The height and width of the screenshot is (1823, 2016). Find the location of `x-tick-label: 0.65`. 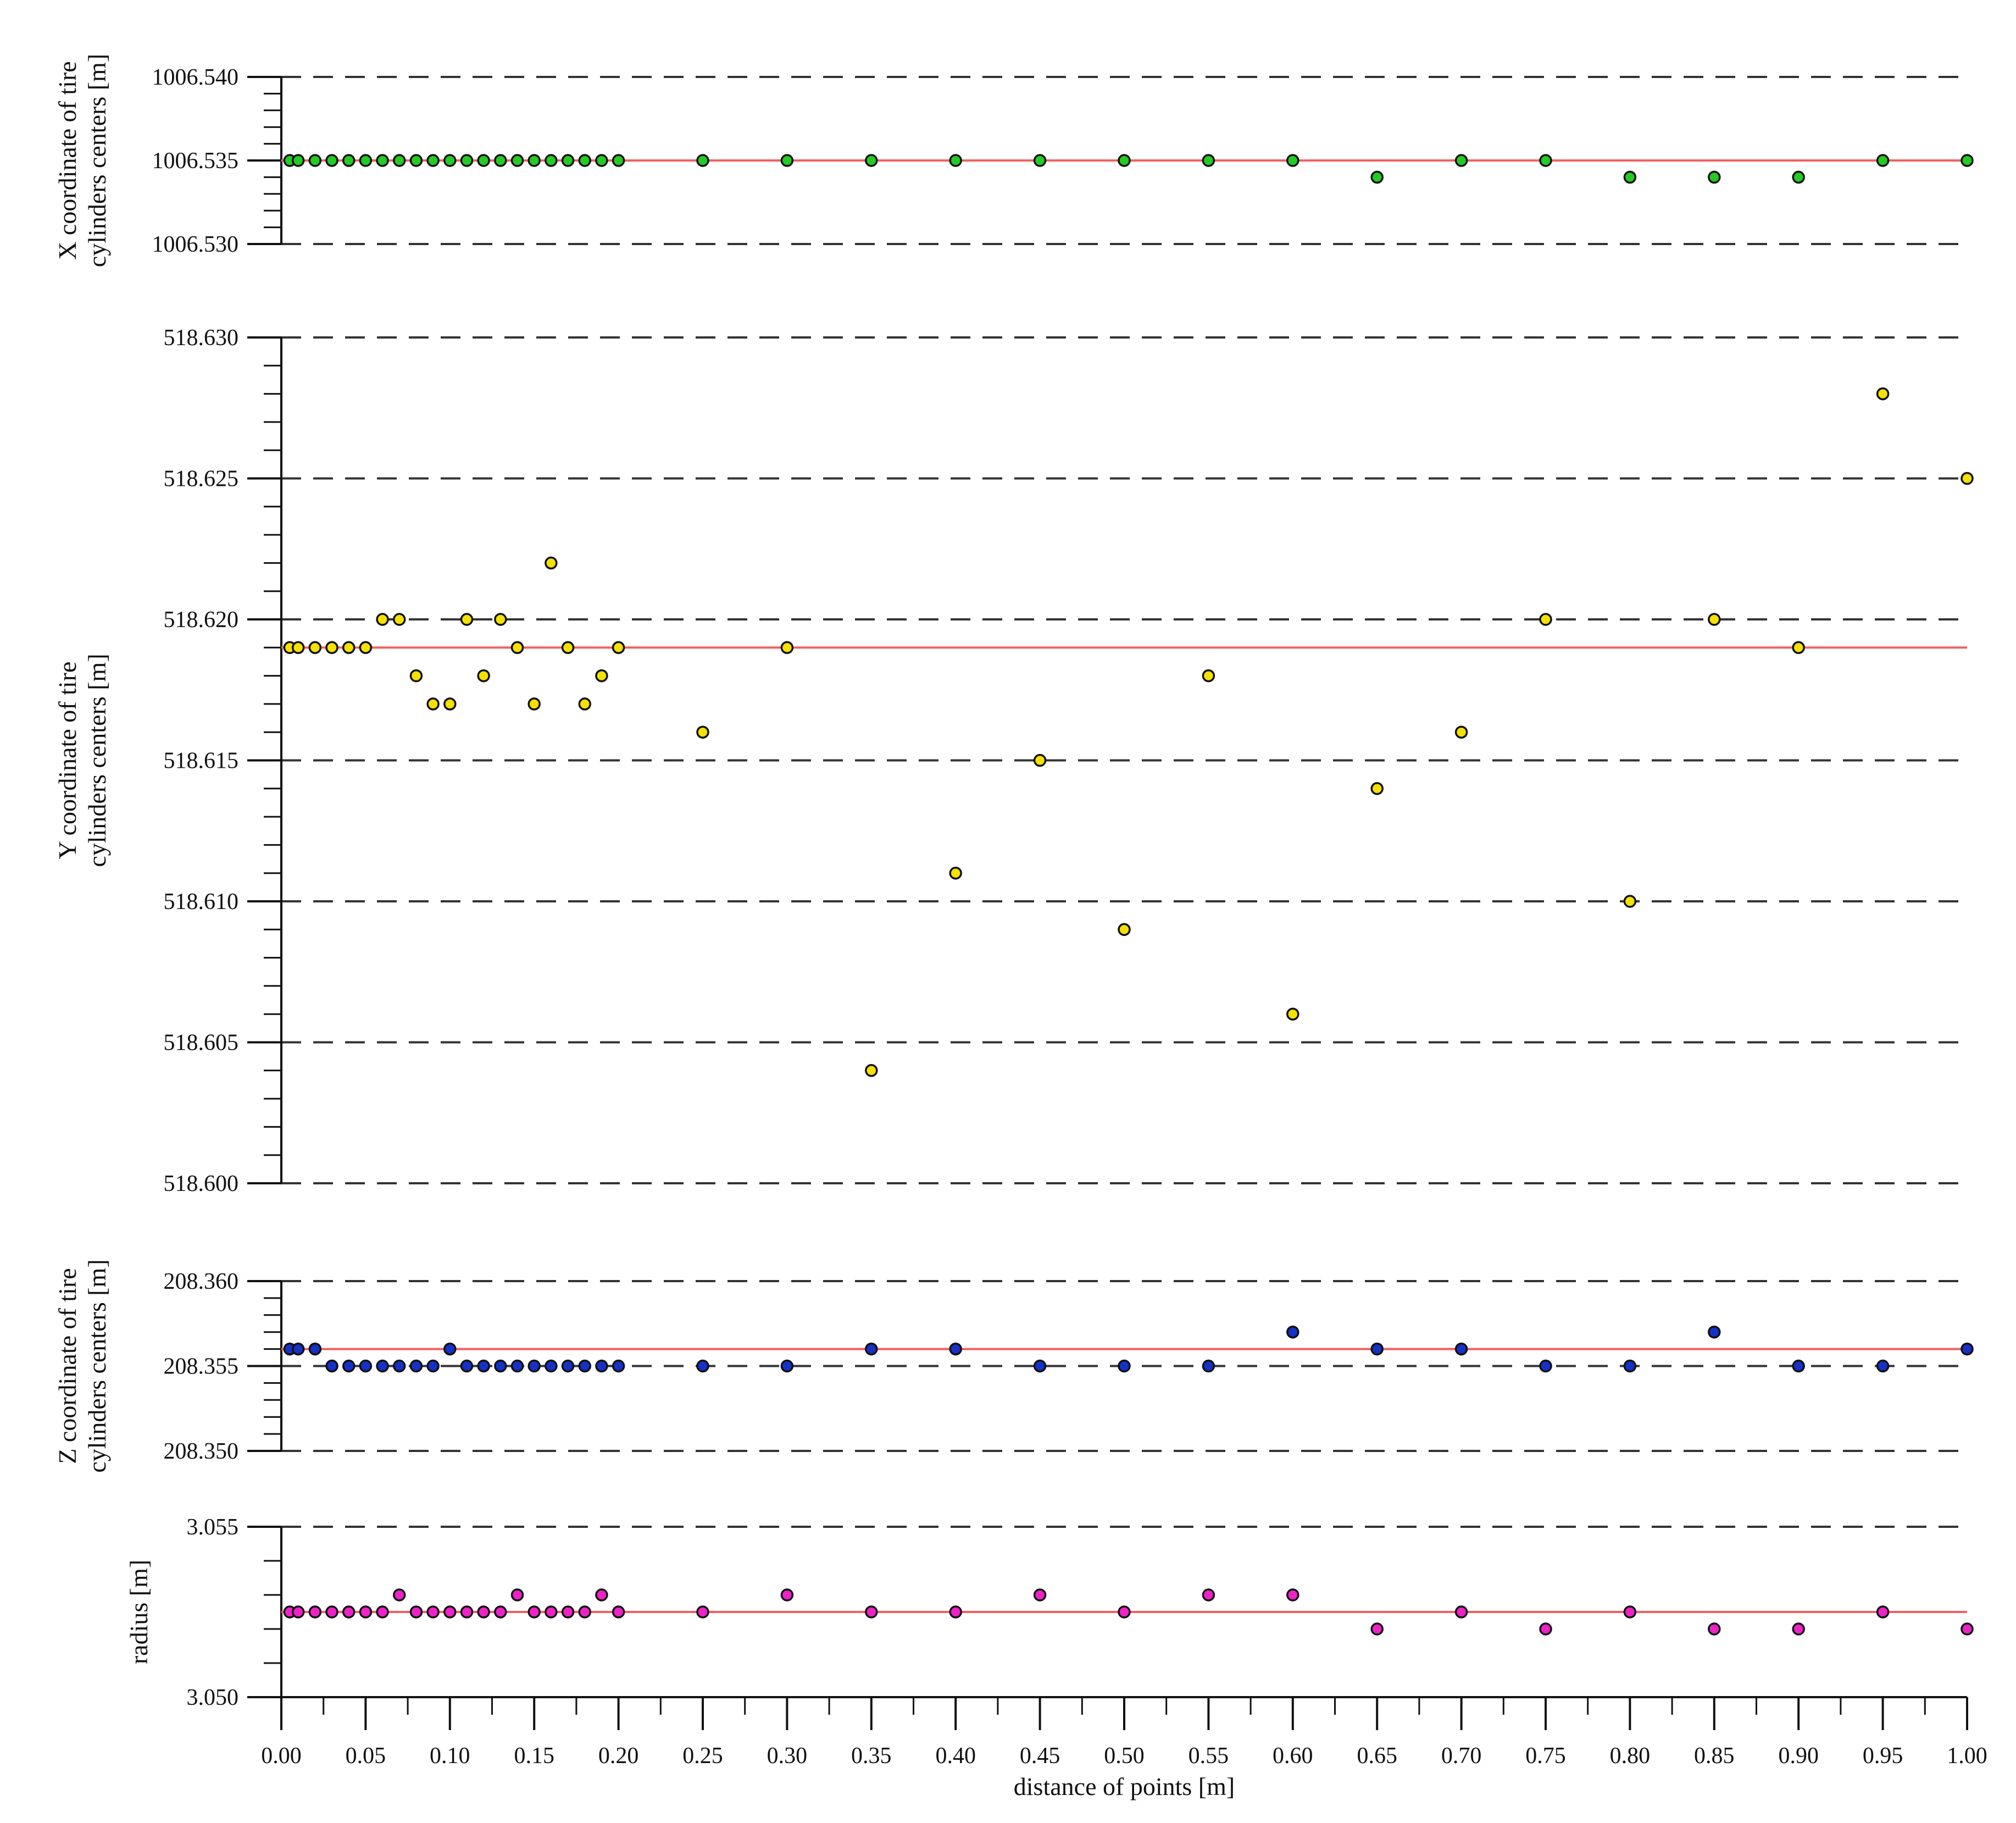

x-tick-label: 0.65 is located at coordinates (1377, 1756).